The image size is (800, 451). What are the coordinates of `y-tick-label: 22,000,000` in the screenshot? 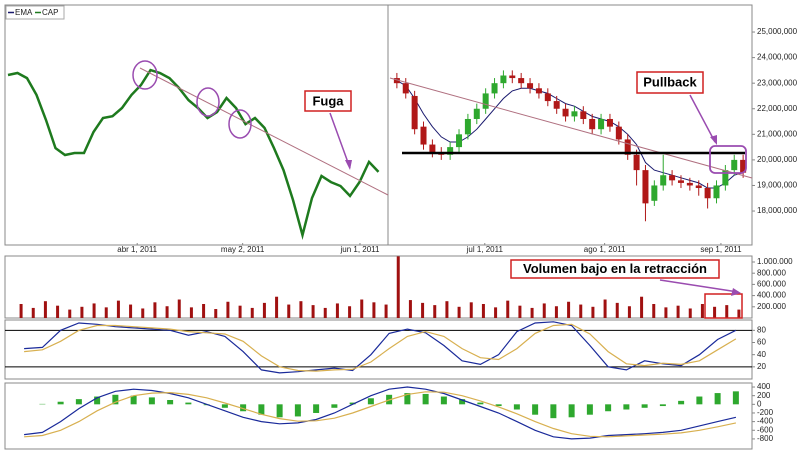 It's located at (777, 108).